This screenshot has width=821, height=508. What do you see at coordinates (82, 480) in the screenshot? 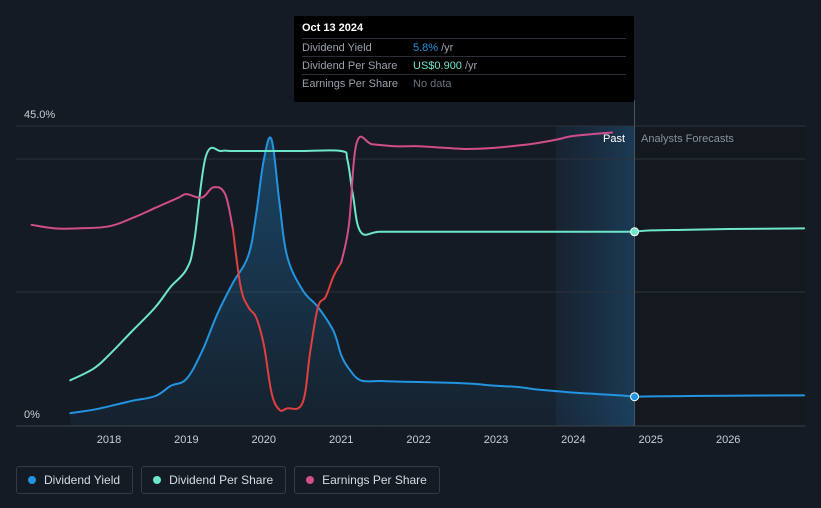
I see `legend-label: Dividend Yield` at bounding box center [82, 480].